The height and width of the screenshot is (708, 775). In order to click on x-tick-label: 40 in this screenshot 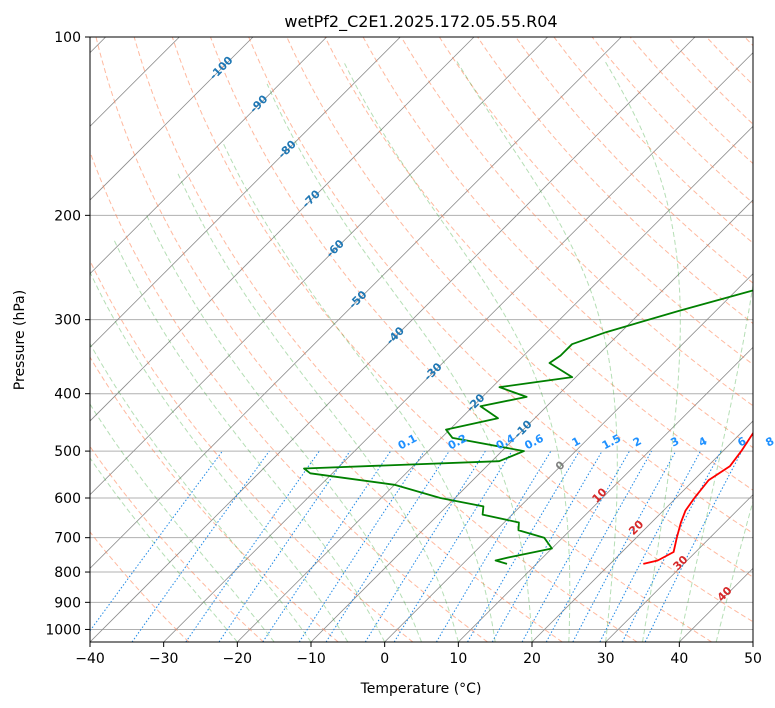, I will do `click(679, 659)`.